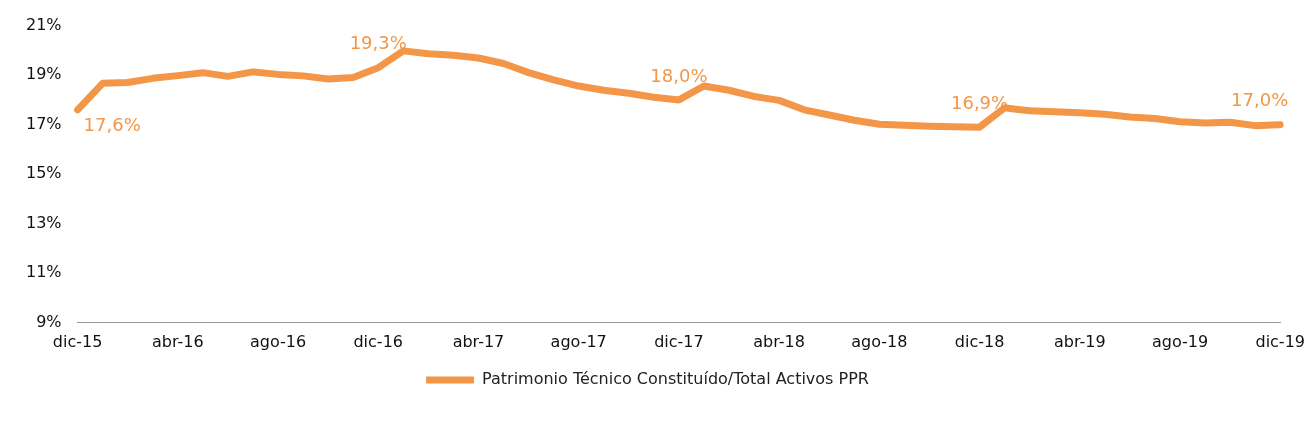 The width and height of the screenshot is (1315, 428). Describe the element at coordinates (879, 341) in the screenshot. I see `x-tick-label: ago-18` at that location.